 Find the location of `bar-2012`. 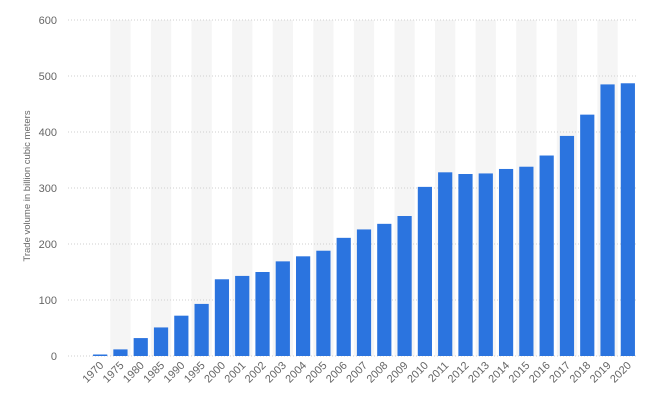

bar-2012 is located at coordinates (465, 265).